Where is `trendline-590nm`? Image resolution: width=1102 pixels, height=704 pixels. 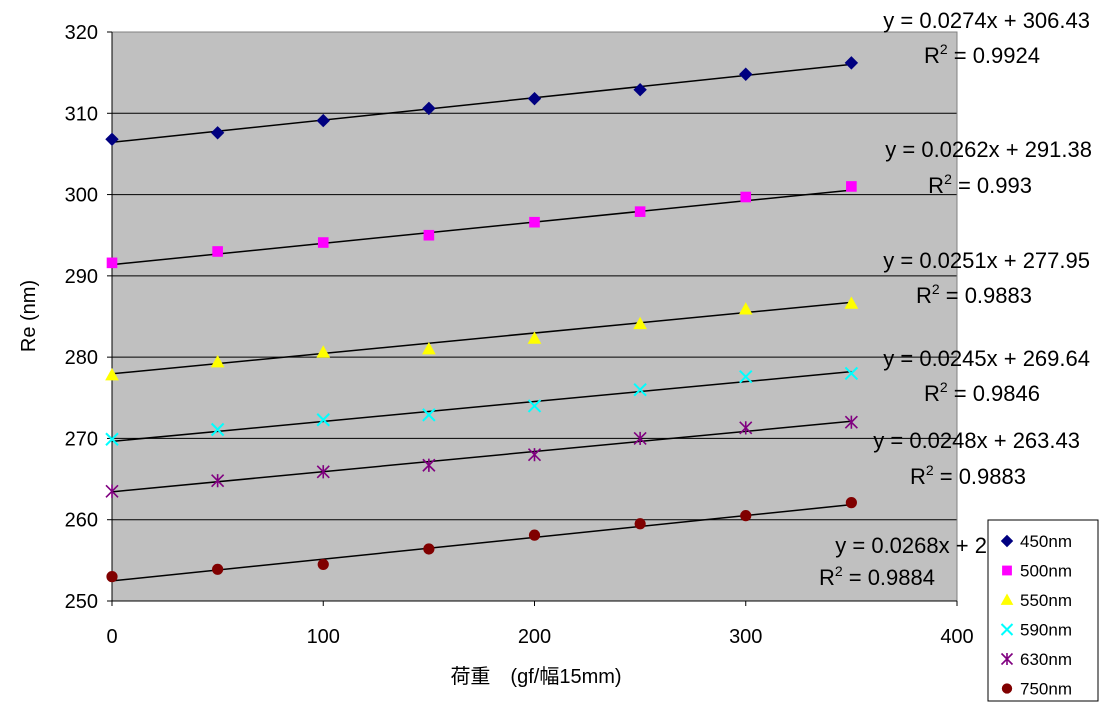 trendline-590nm is located at coordinates (481, 406).